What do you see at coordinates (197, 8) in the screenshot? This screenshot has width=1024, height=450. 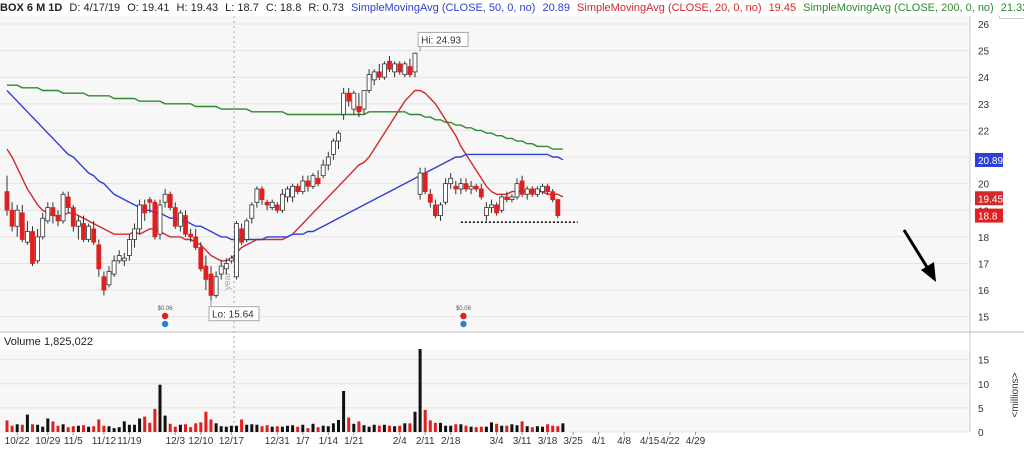 I see `high-value: H: 19.43` at bounding box center [197, 8].